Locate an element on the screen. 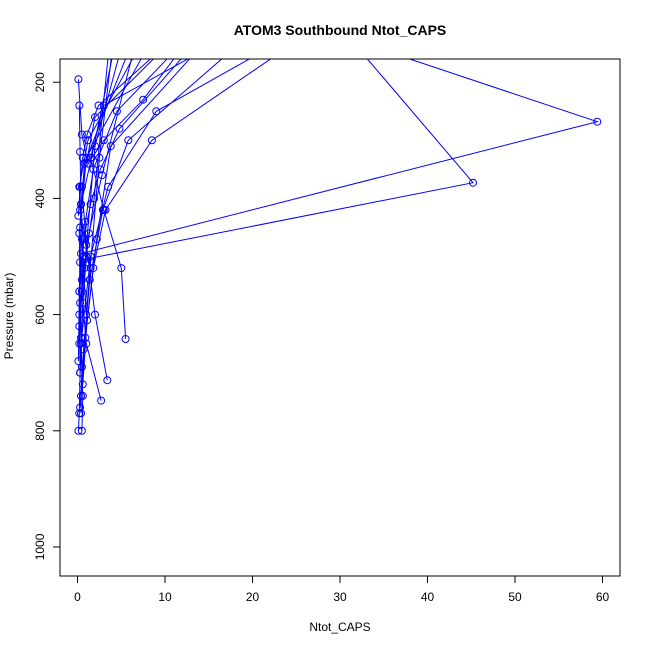 The image size is (650, 650). chart-title: ATOM3 Southbound Ntot_CAPS is located at coordinates (340, 30).